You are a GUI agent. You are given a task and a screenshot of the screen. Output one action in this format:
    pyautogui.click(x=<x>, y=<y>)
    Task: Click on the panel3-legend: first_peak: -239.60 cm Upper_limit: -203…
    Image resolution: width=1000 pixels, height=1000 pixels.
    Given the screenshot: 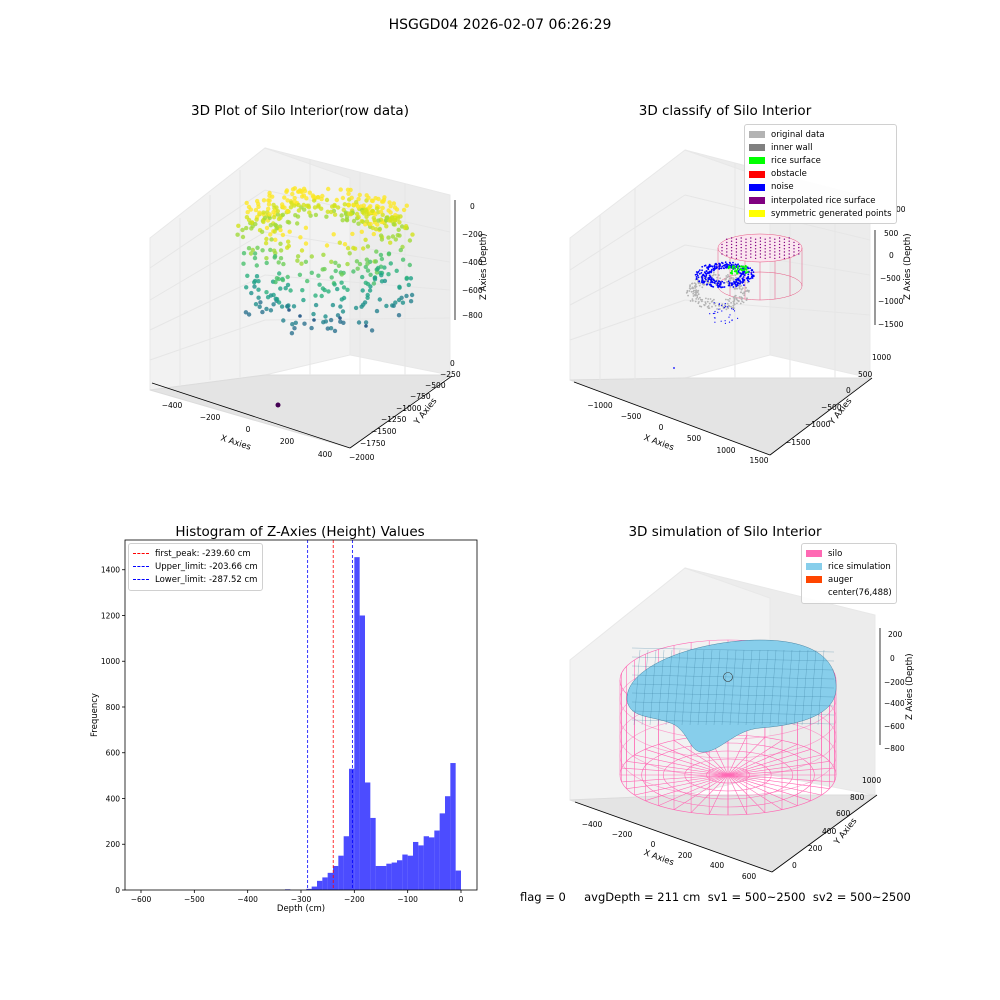 What is the action you would take?
    pyautogui.click(x=195, y=567)
    